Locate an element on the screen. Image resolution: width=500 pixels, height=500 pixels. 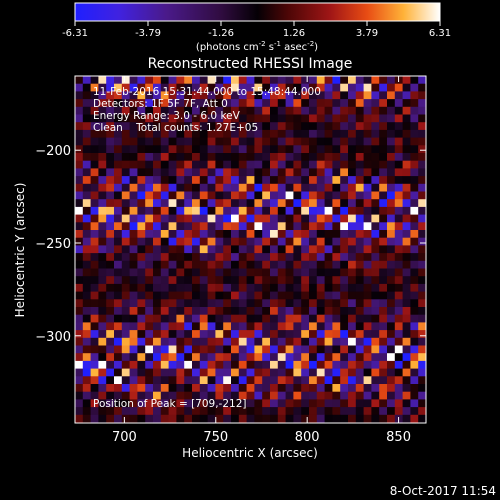
x-tick-label: 850 is located at coordinates (398, 437).